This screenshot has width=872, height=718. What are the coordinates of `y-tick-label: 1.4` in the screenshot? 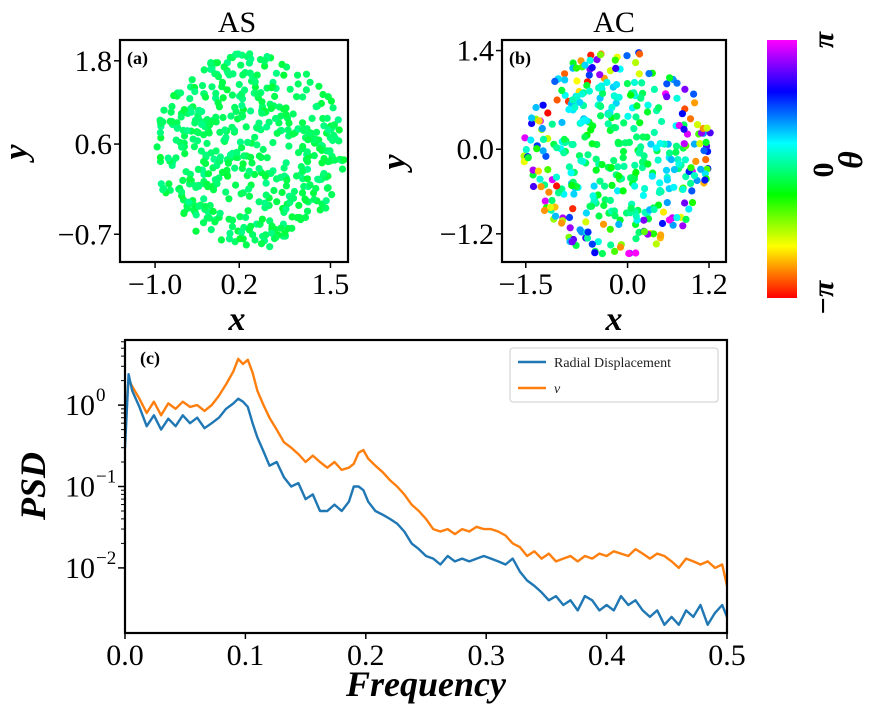 It's located at (476, 51).